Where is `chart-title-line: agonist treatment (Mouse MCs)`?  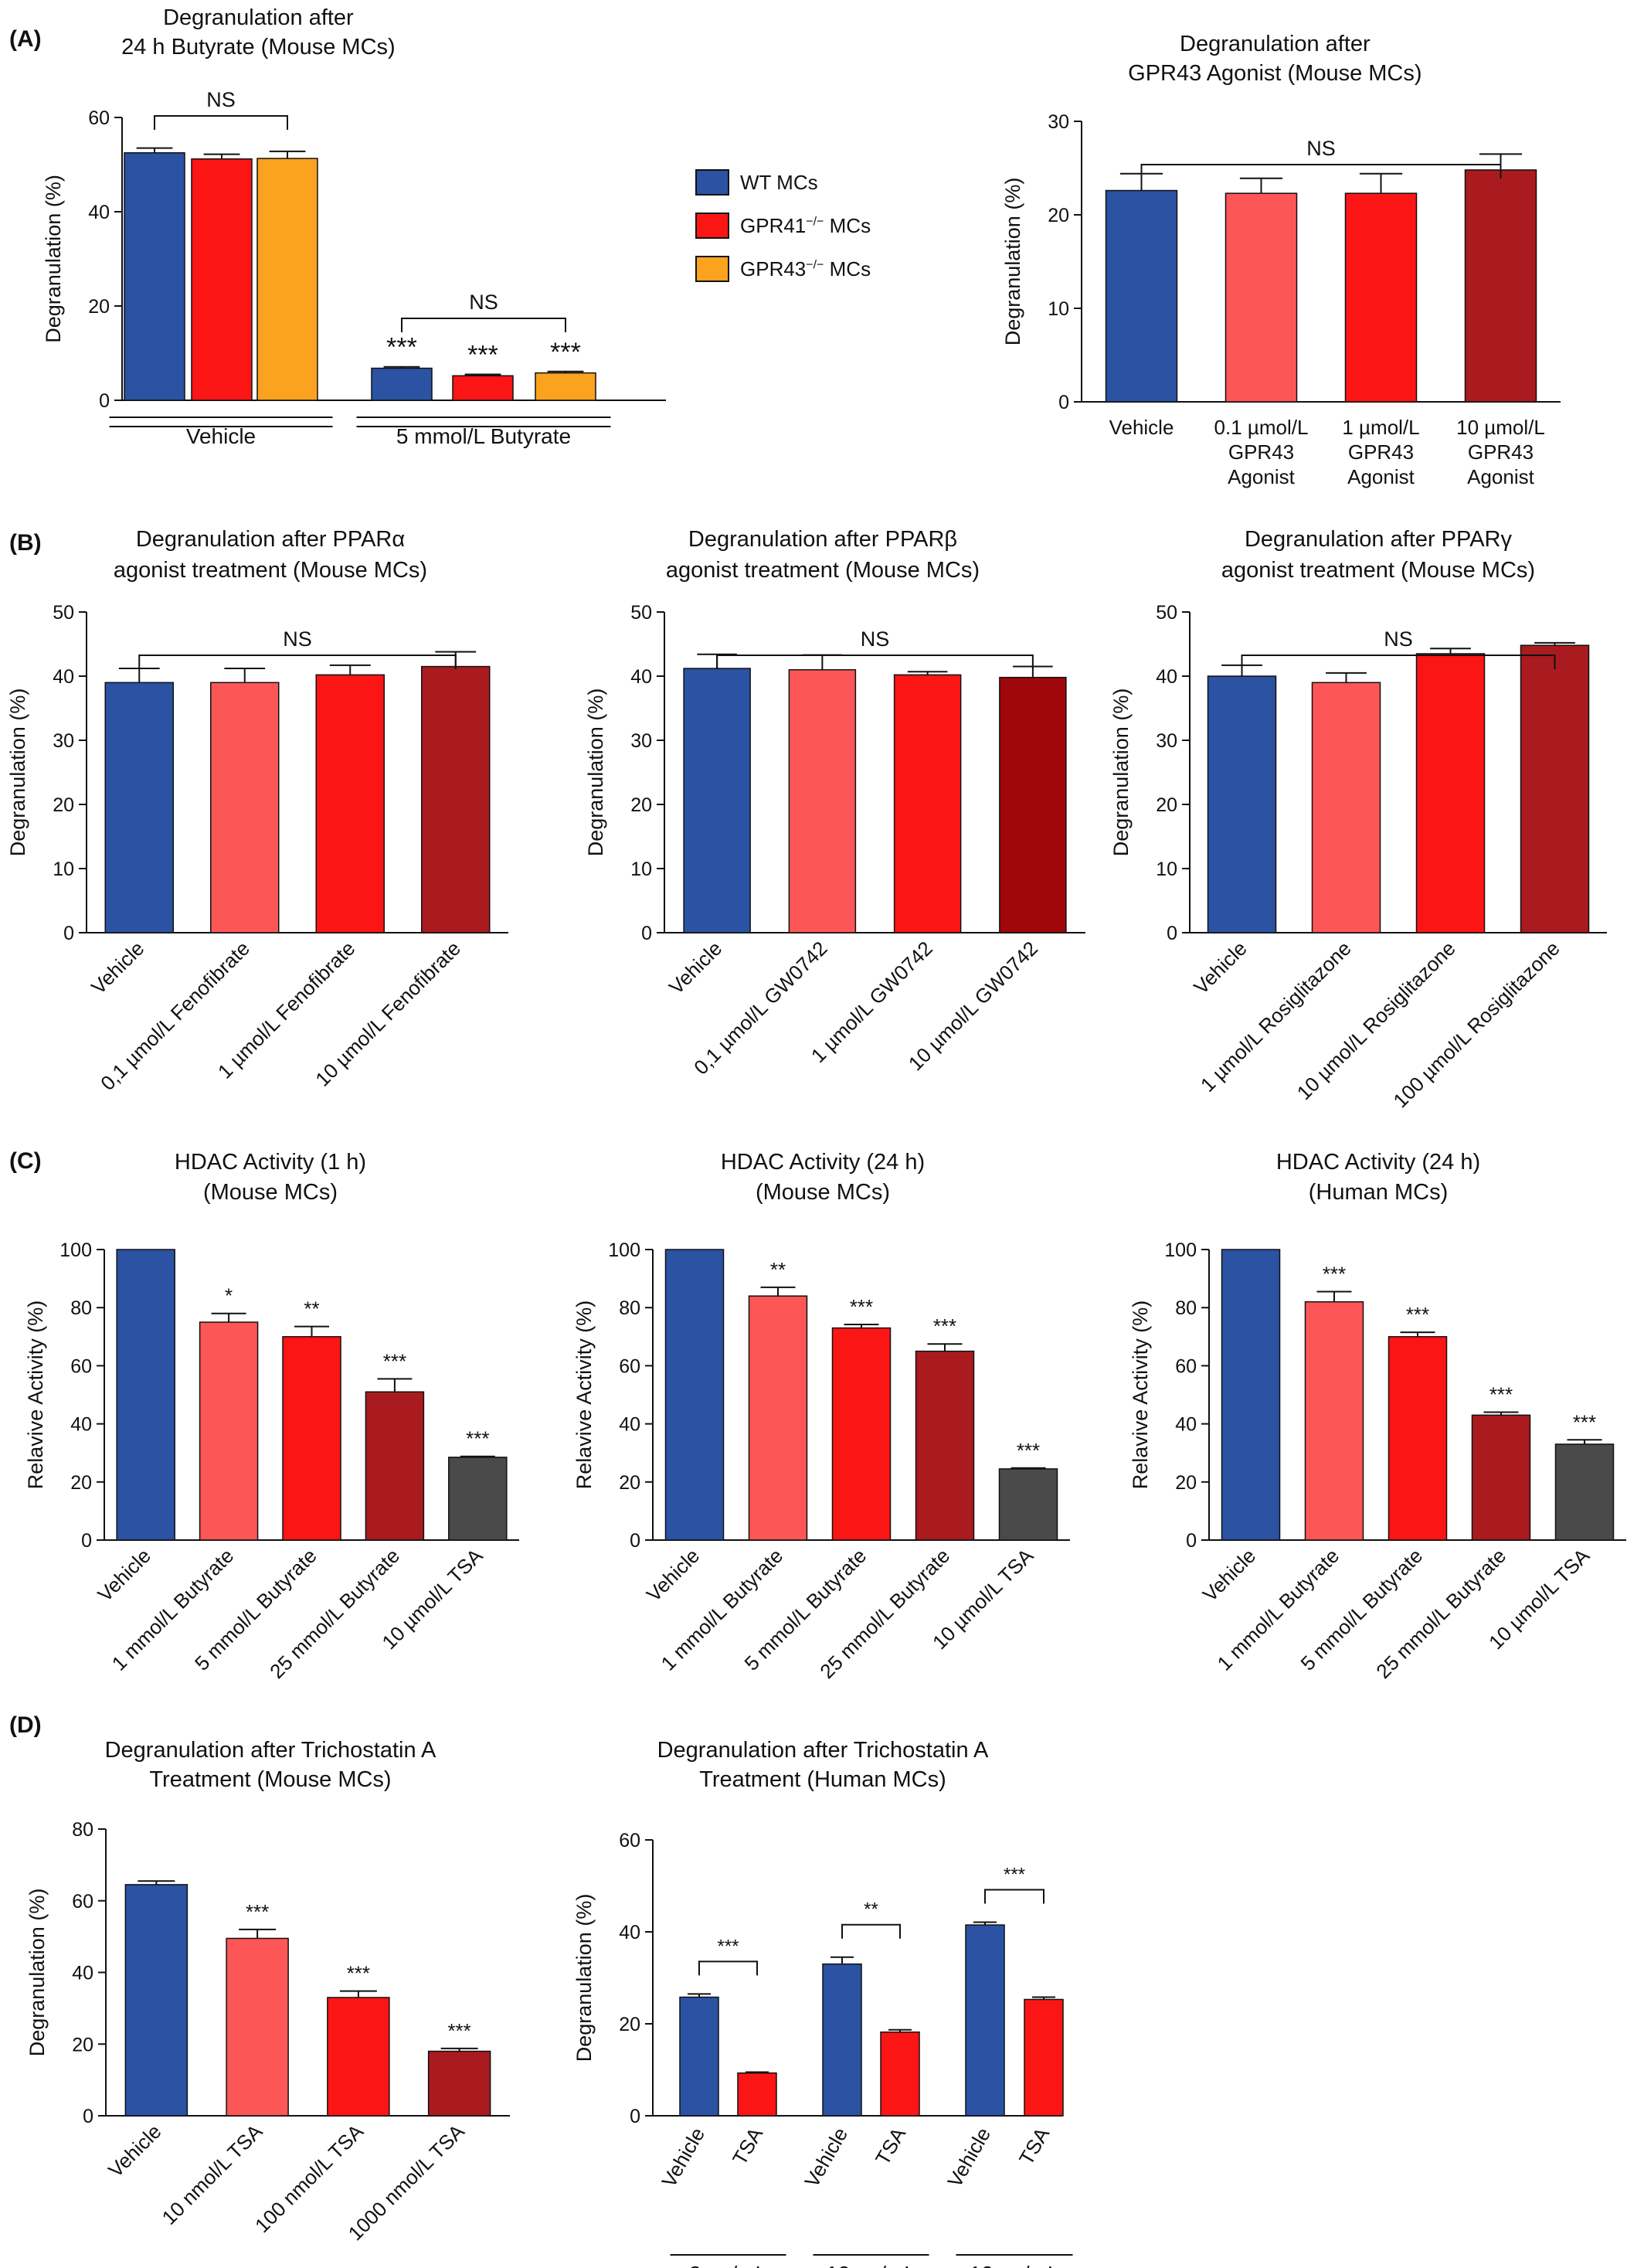
chart-title-line: agonist treatment (Mouse MCs) is located at coordinates (1378, 570).